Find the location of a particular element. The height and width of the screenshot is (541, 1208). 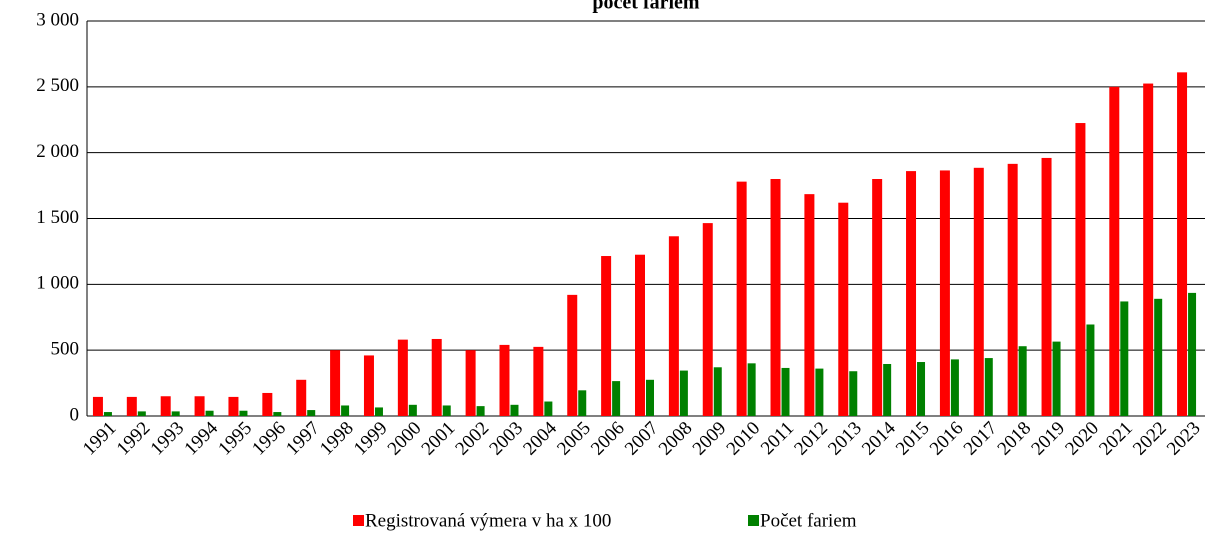

x-tick-label: 2022 is located at coordinates (1150, 439).